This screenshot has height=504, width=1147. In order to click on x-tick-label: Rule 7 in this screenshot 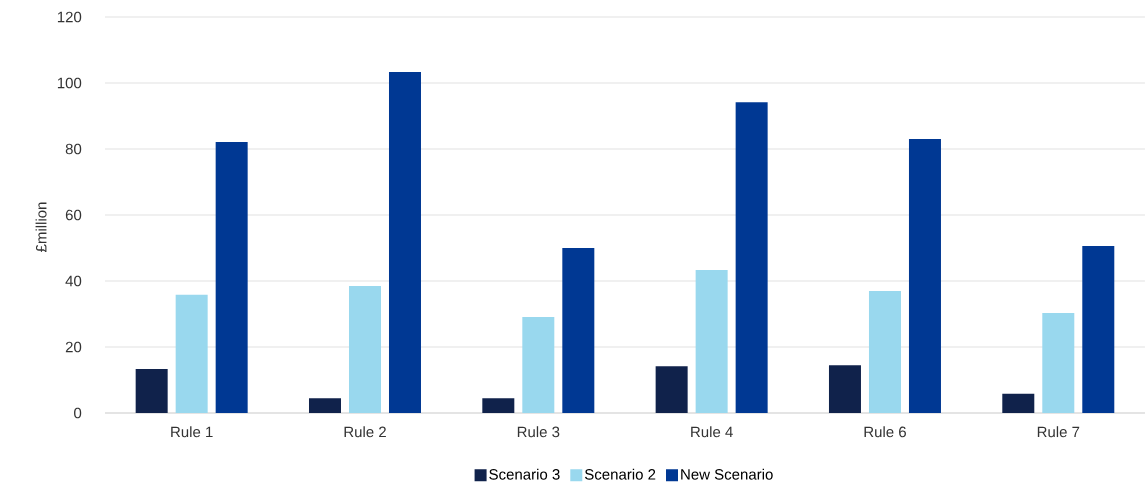, I will do `click(1058, 432)`.